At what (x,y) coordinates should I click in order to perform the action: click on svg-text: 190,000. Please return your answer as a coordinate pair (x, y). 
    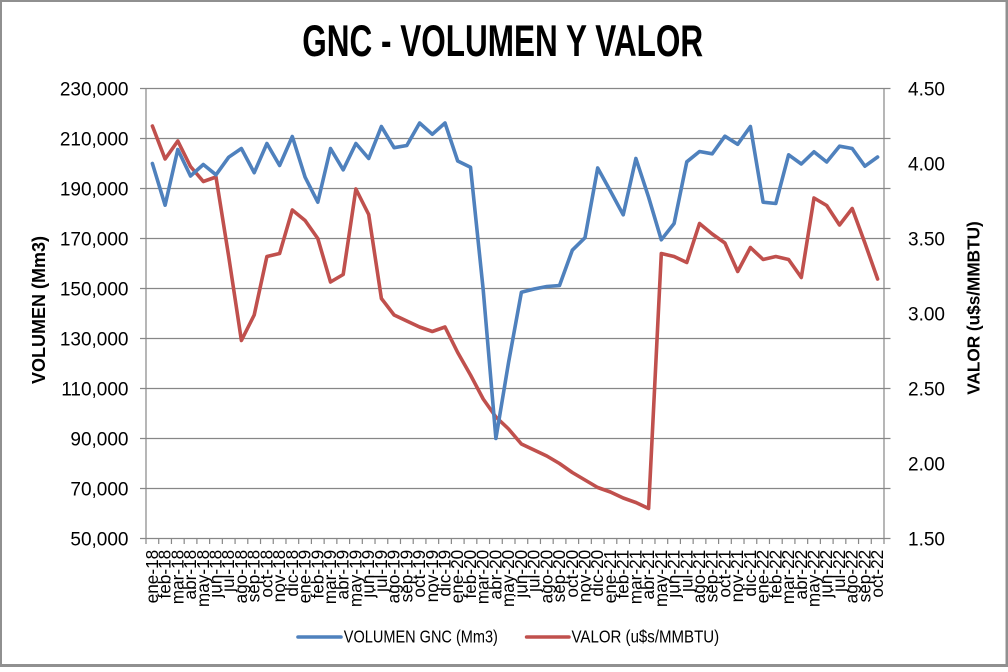
    Looking at the image, I should click on (94, 190).